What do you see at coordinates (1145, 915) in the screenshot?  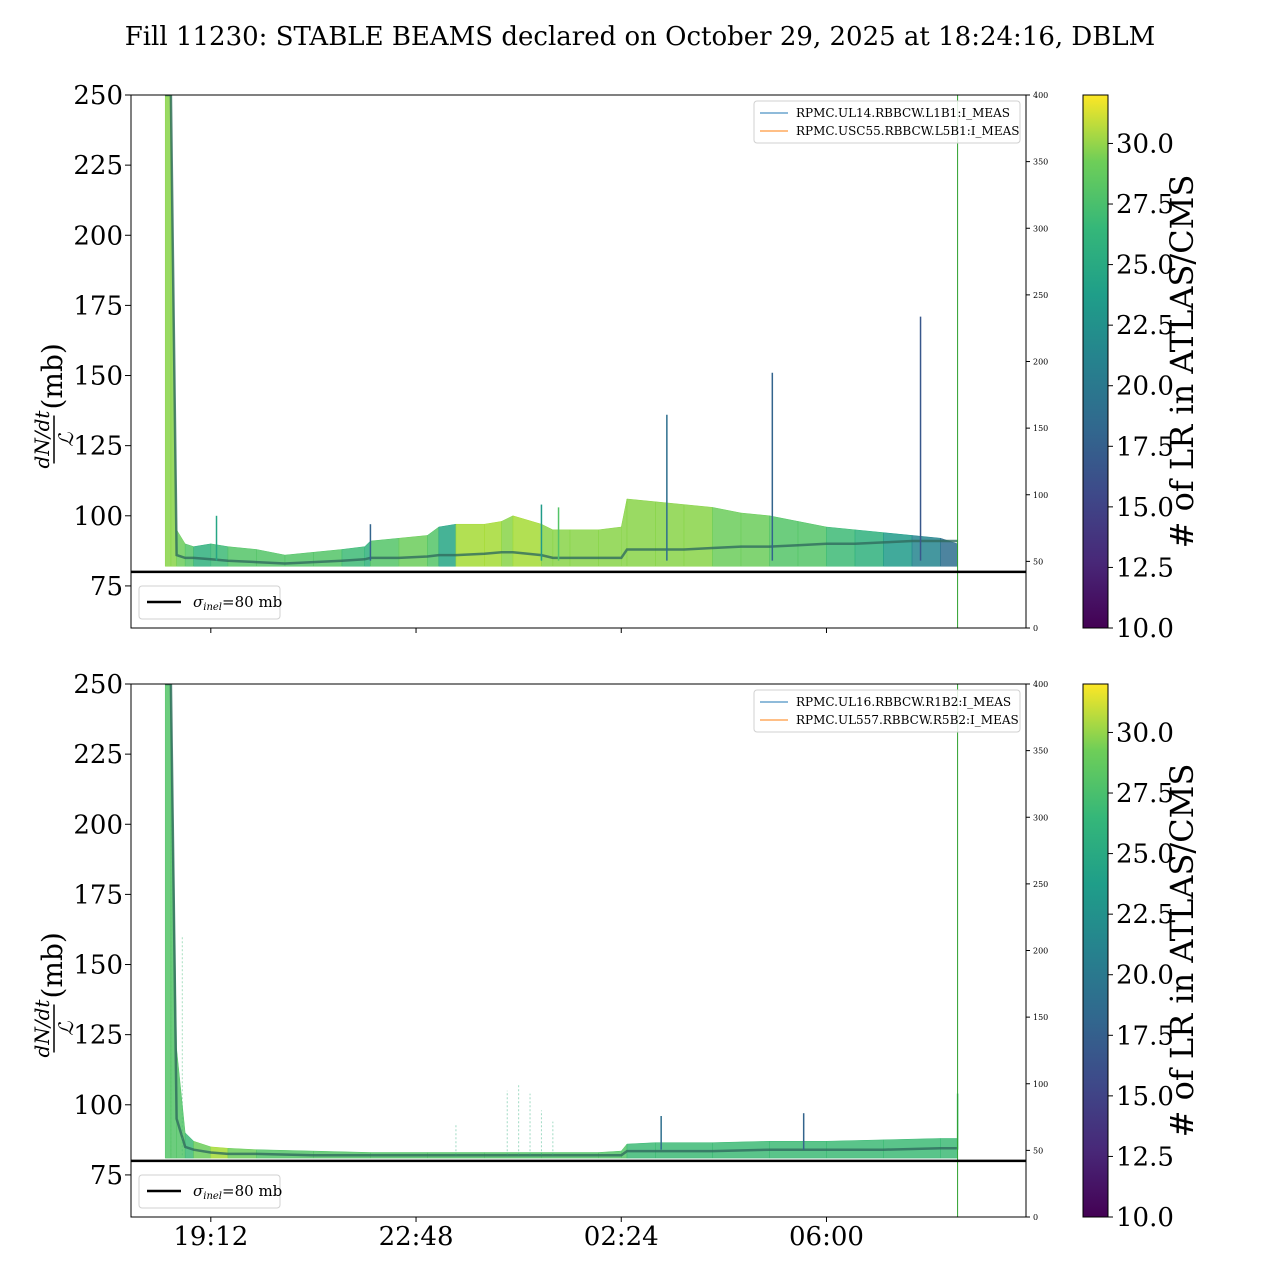 I see `bottom-colorbar-tick-label: 22.5` at bounding box center [1145, 915].